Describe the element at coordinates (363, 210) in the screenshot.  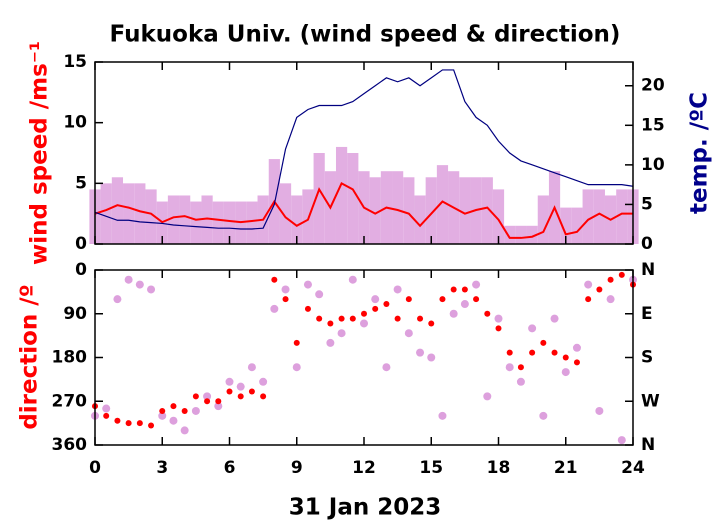
I see `wind-line` at that location.